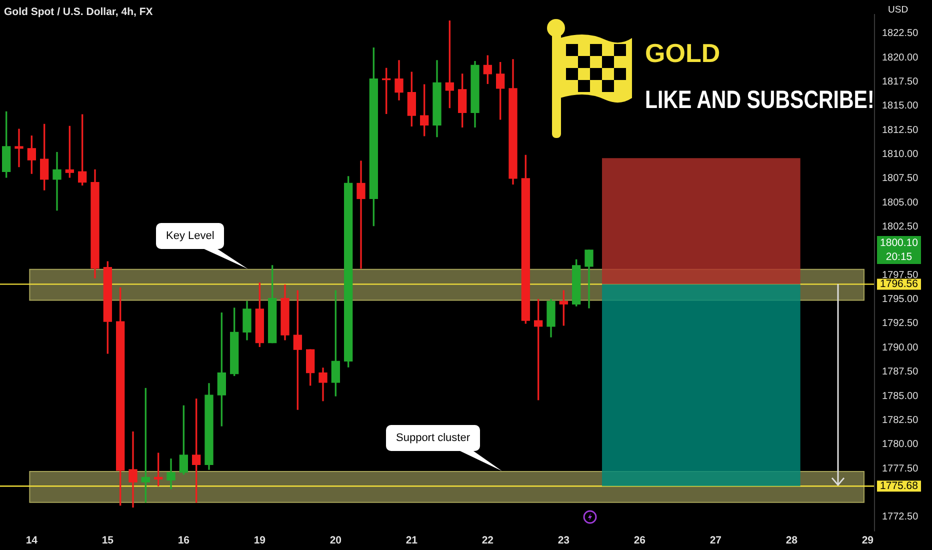 Image resolution: width=932 pixels, height=550 pixels. What do you see at coordinates (900, 130) in the screenshot?
I see `y-tick-label: 1812.50` at bounding box center [900, 130].